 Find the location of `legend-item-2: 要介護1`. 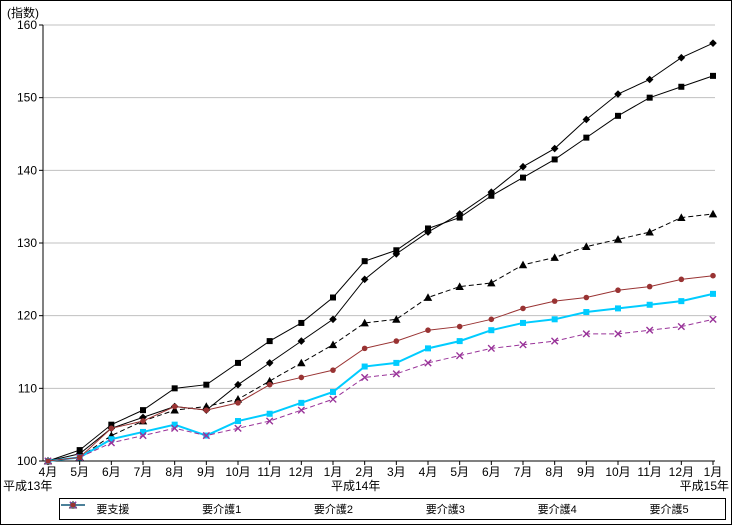

legend-item-2: 要介護1 is located at coordinates (151, 509).